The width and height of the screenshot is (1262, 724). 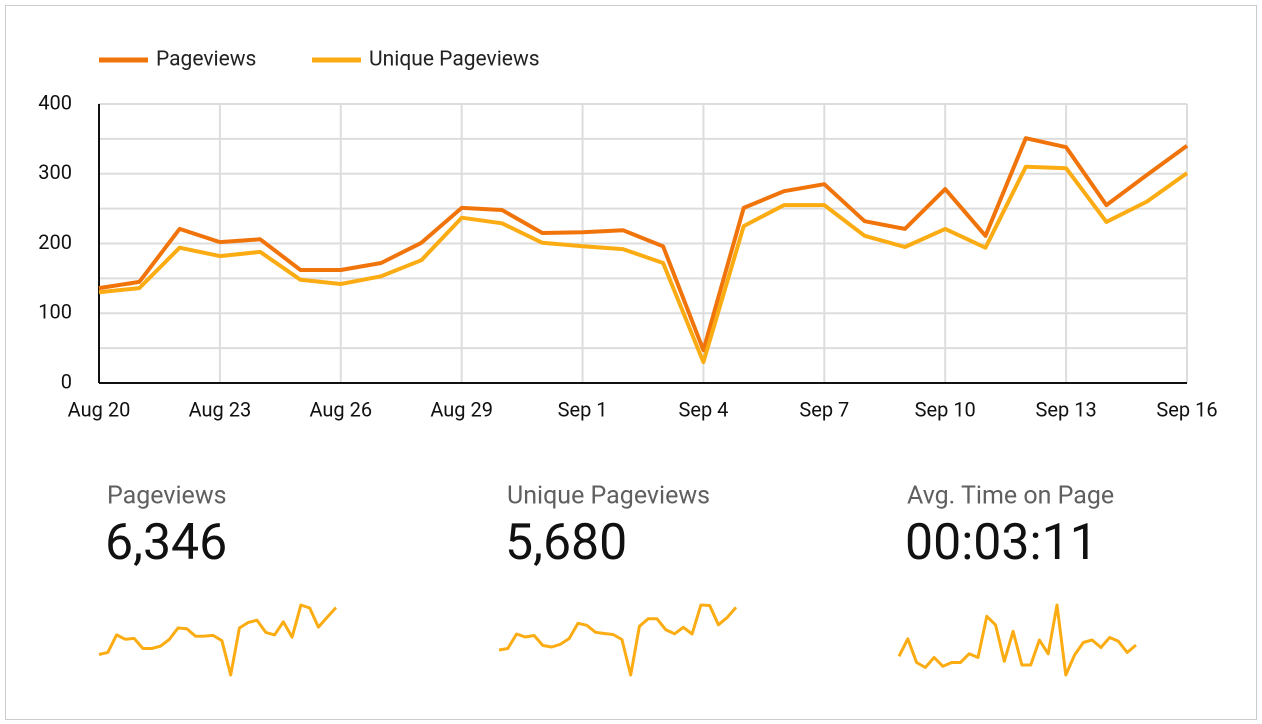 What do you see at coordinates (167, 496) in the screenshot?
I see `metric-label: Pageviews` at bounding box center [167, 496].